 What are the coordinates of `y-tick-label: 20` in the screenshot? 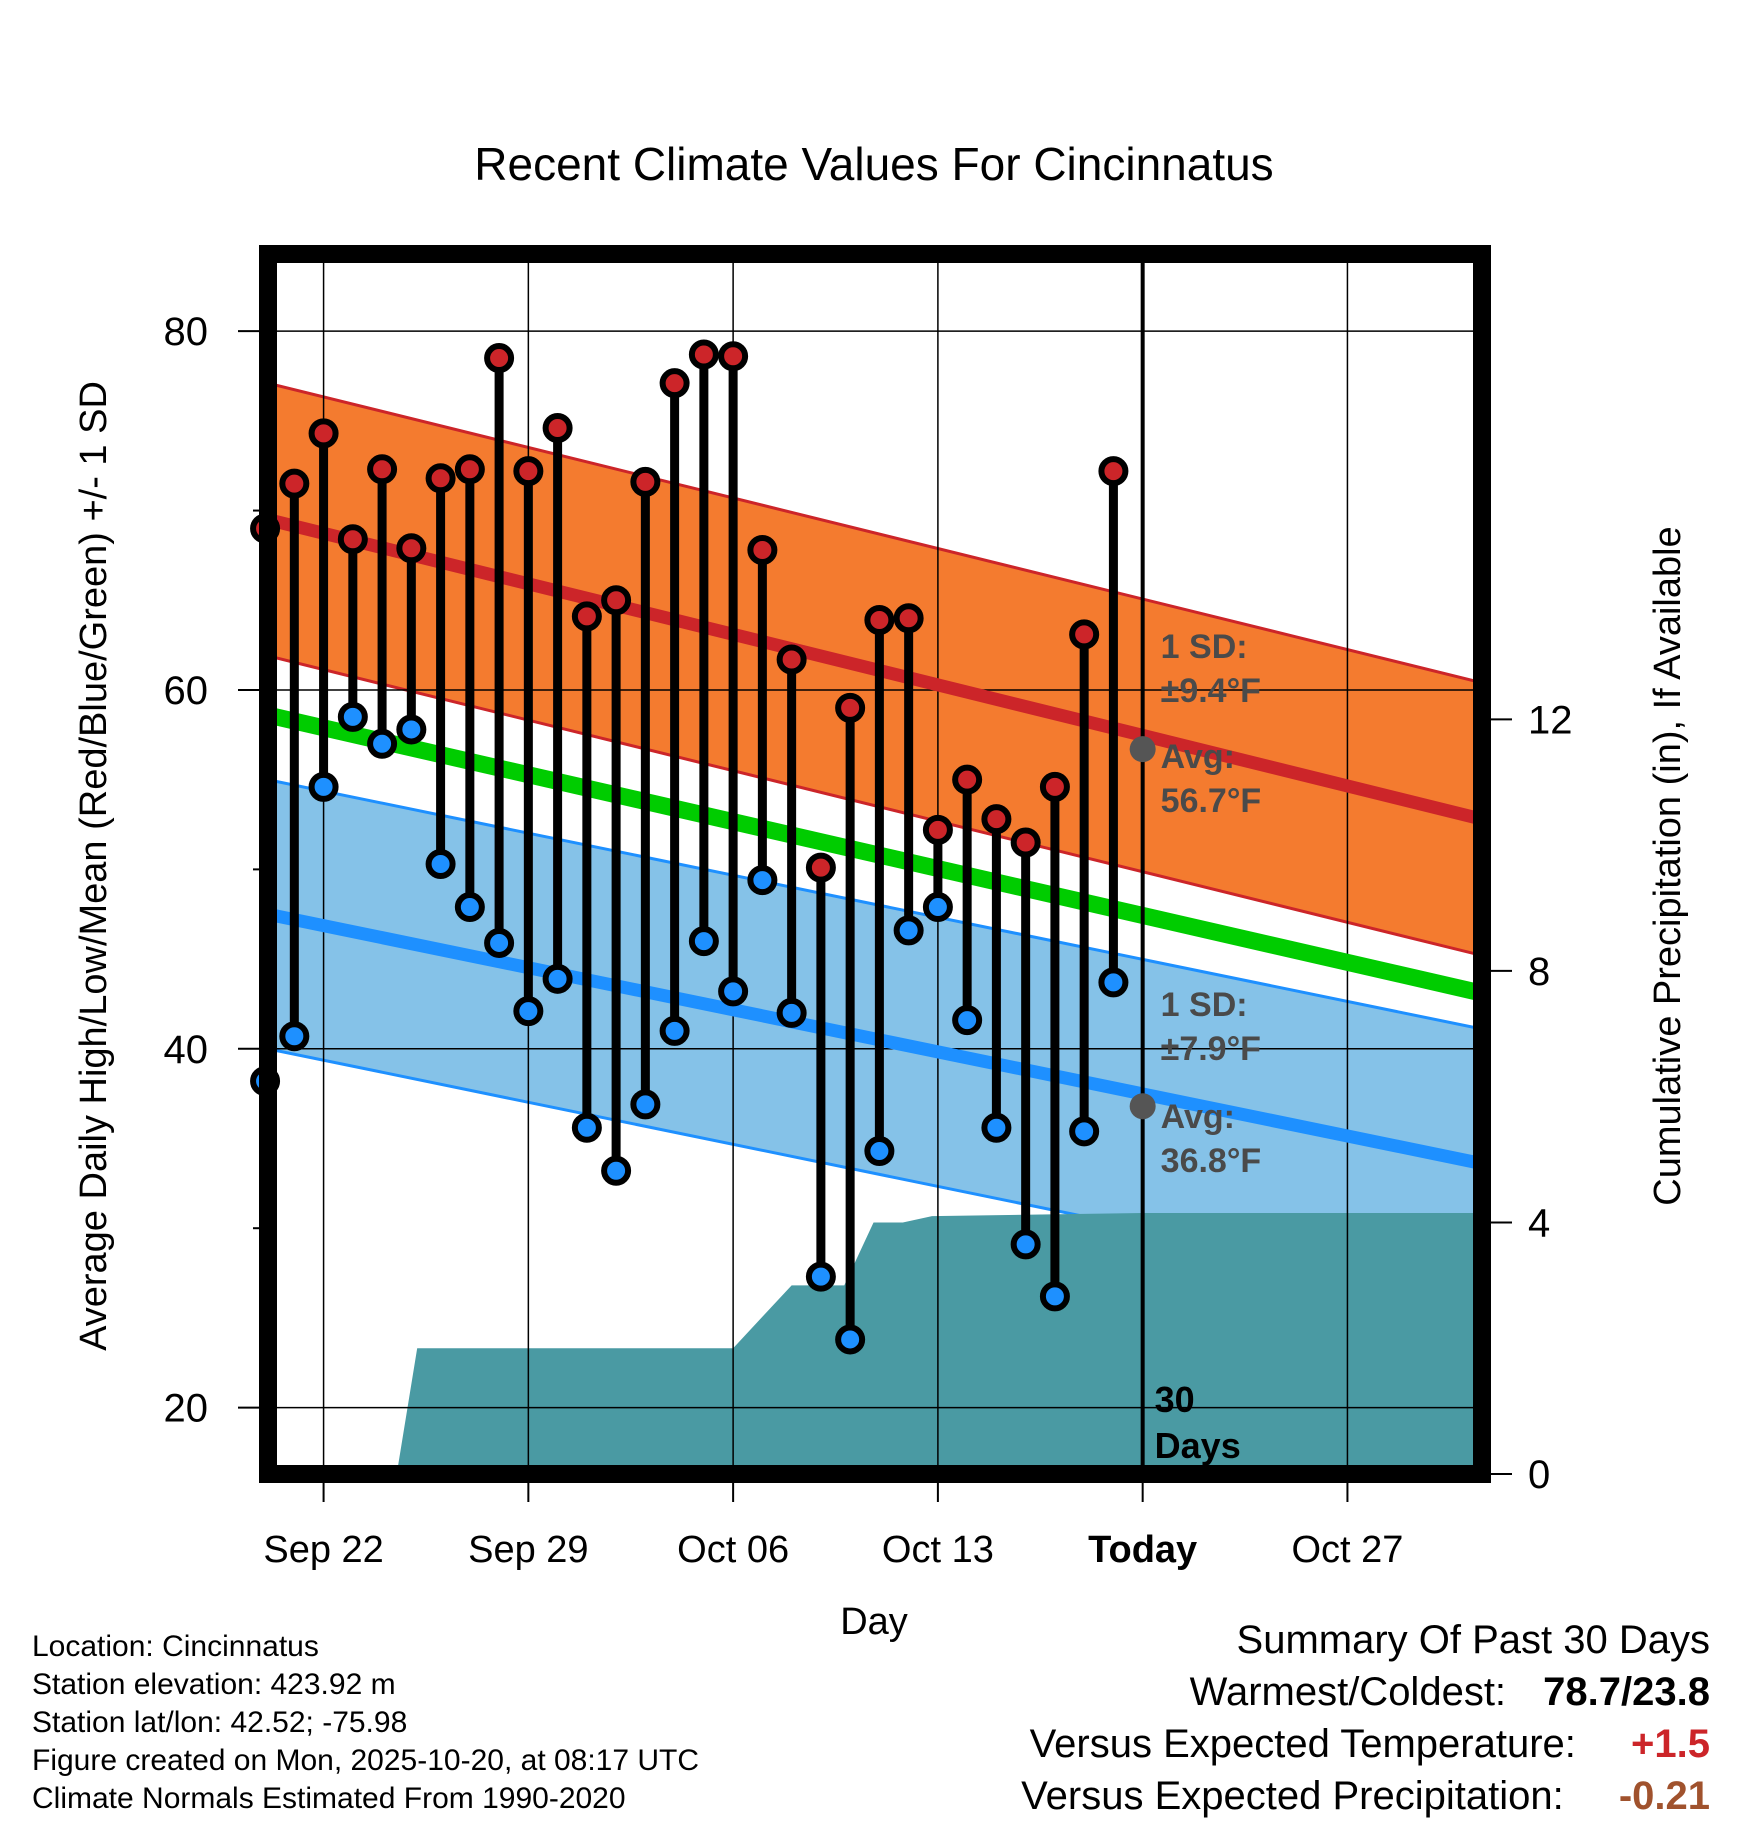 It's located at (186, 1409).